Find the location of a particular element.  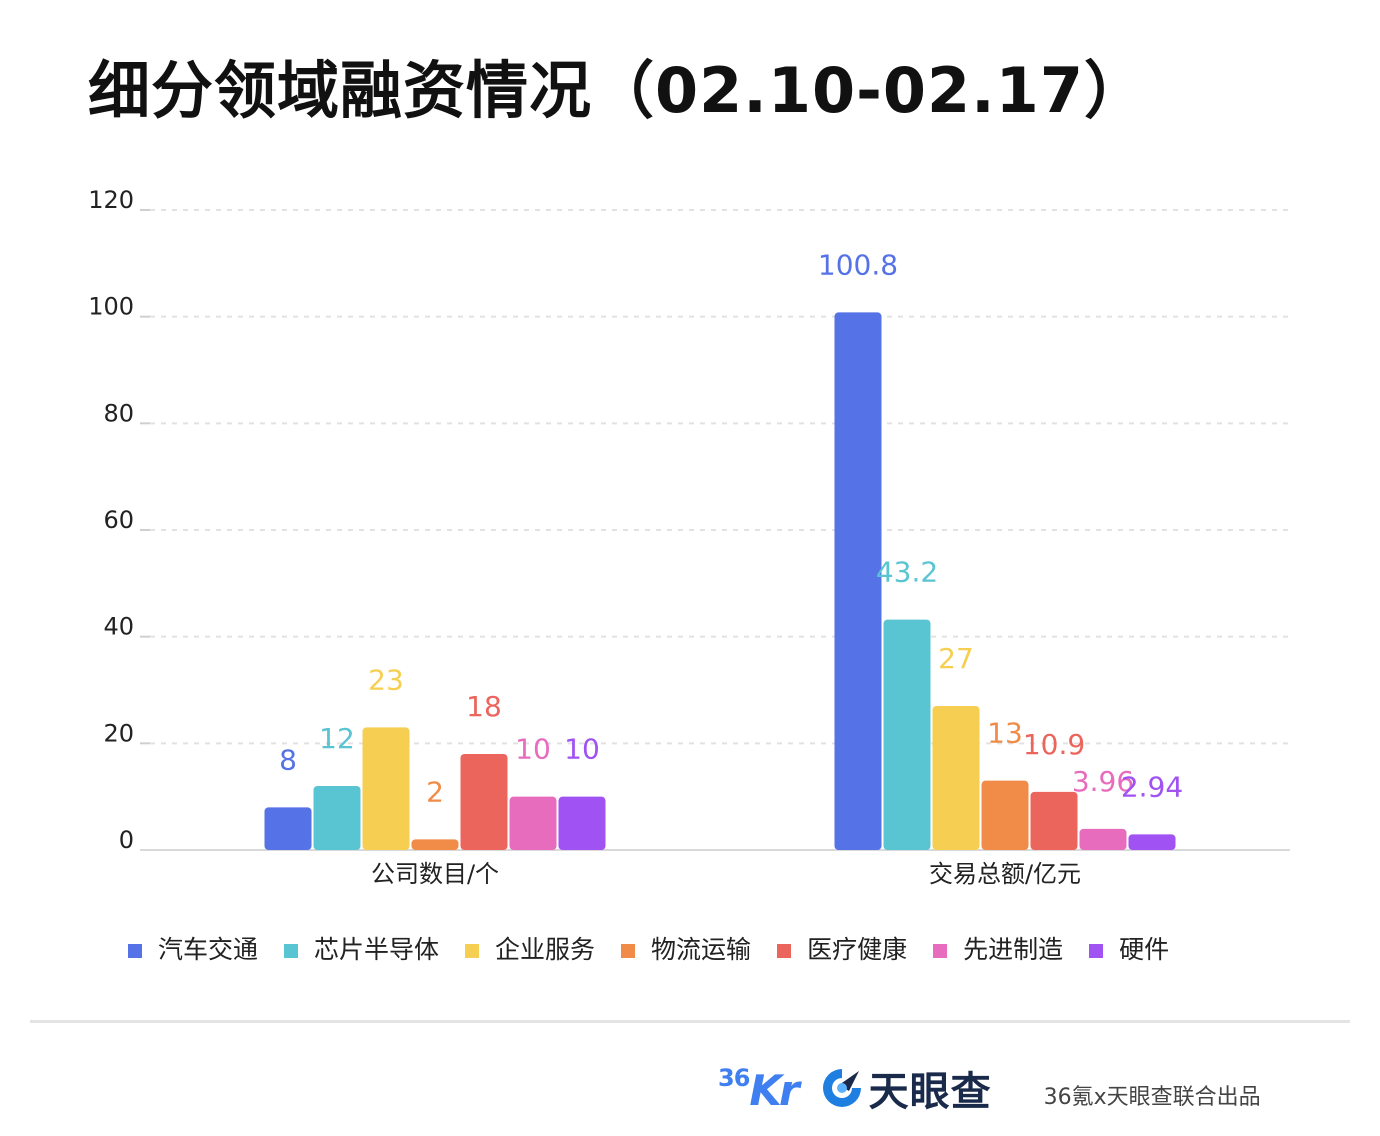

data-label: 8 is located at coordinates (288, 759).